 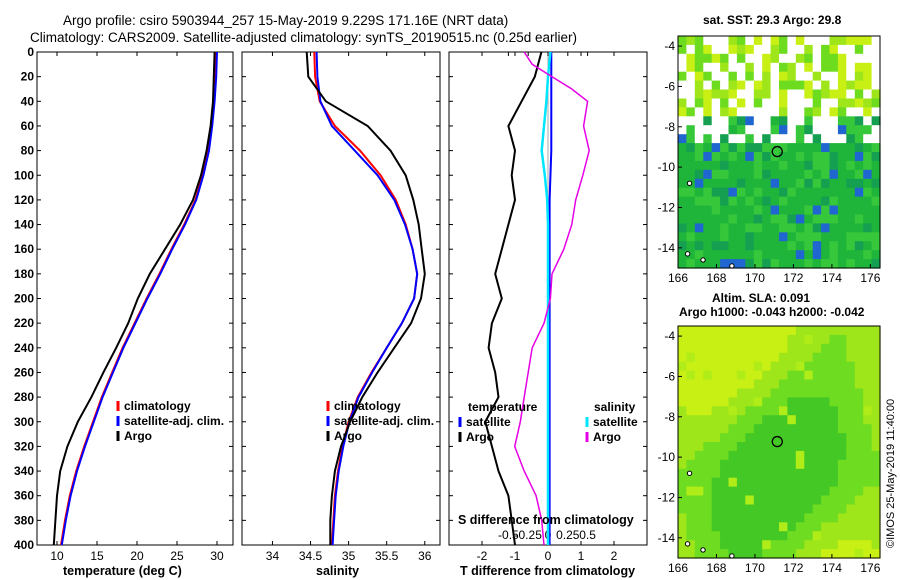 I want to click on y-tick-label: 220, so click(x=24, y=323).